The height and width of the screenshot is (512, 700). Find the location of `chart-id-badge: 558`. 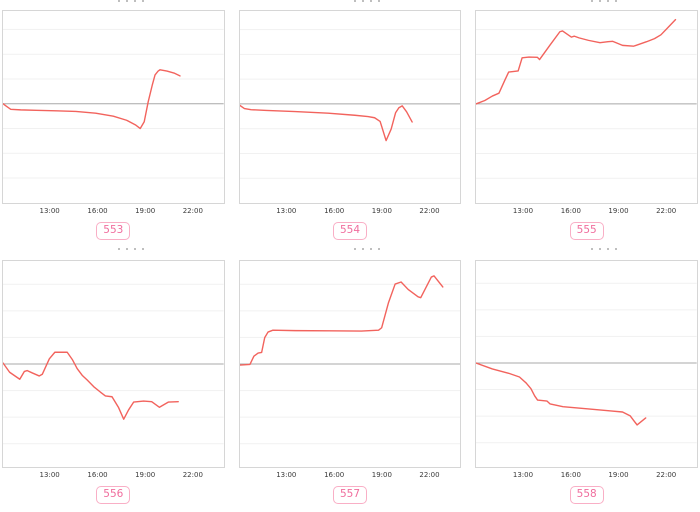

chart-id-badge: 558 is located at coordinates (586, 495).